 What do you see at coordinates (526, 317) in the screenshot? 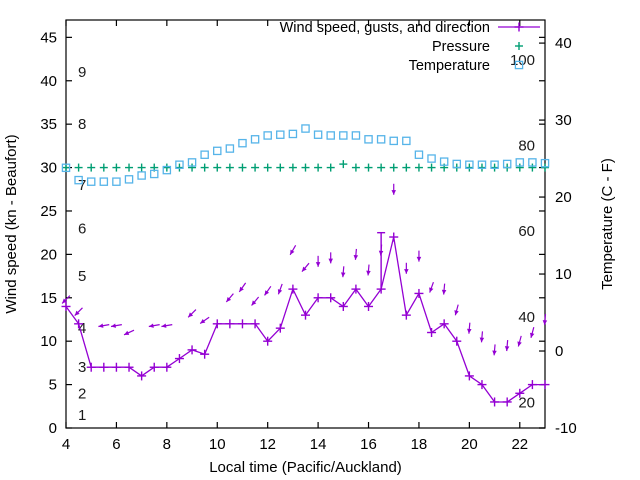
I see `fahrenheit-label: 40` at bounding box center [526, 317].